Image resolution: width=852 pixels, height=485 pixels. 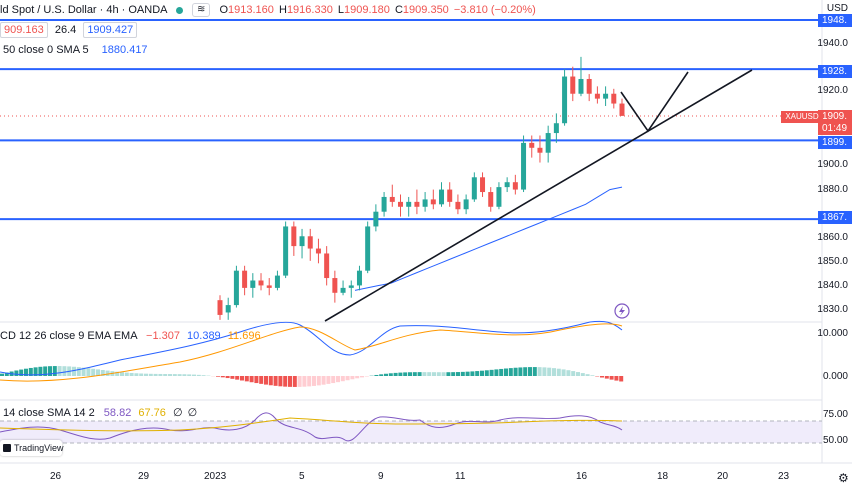 I want to click on ask-button: 1909.427, so click(x=110, y=30).